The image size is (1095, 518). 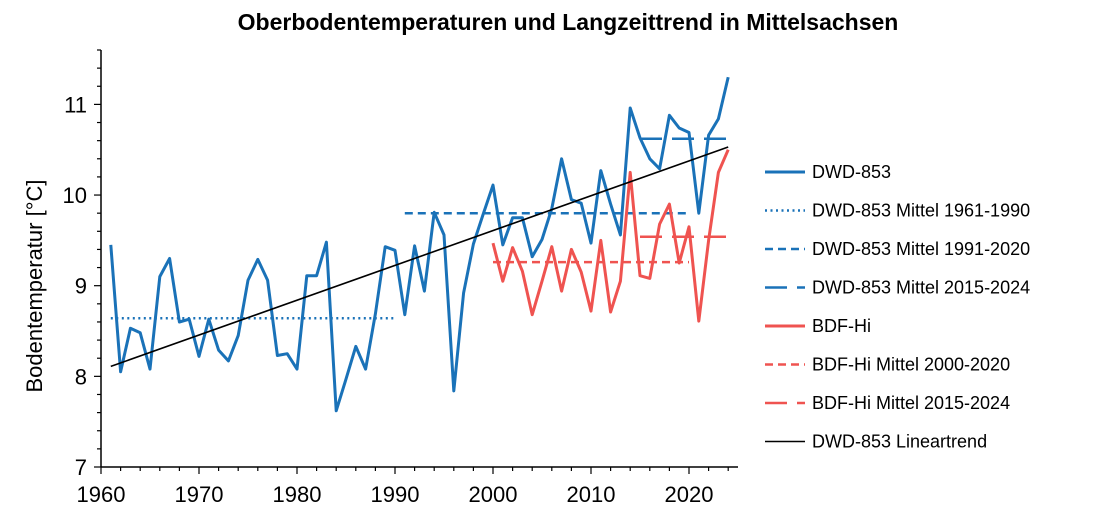 What do you see at coordinates (851, 172) in the screenshot?
I see `legend-label-dwd-853: DWD-853` at bounding box center [851, 172].